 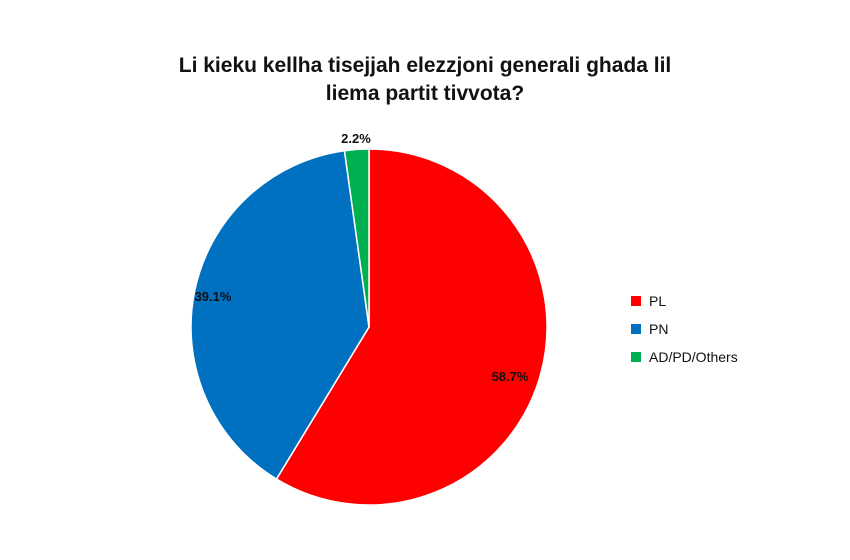 I want to click on data-label-pl: 58.7%, so click(x=510, y=376).